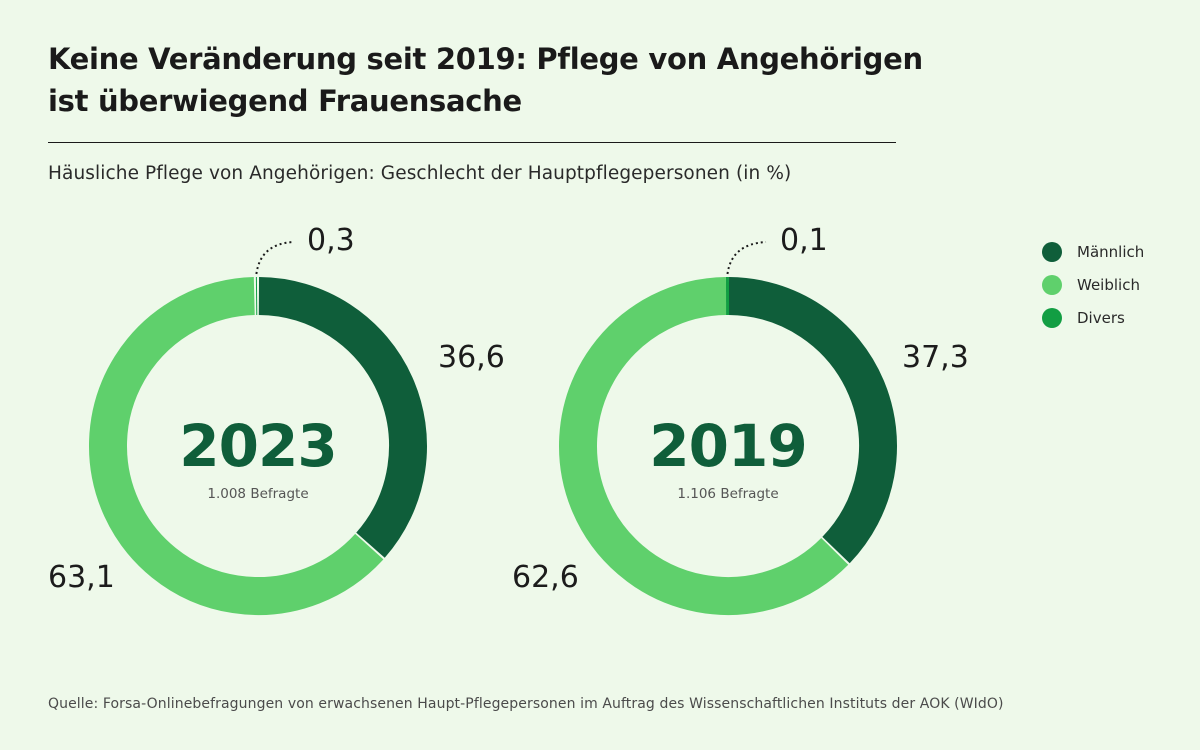 Image resolution: width=1200 pixels, height=750 pixels. I want to click on legend-item-maennlich: Männlich, so click(1093, 251).